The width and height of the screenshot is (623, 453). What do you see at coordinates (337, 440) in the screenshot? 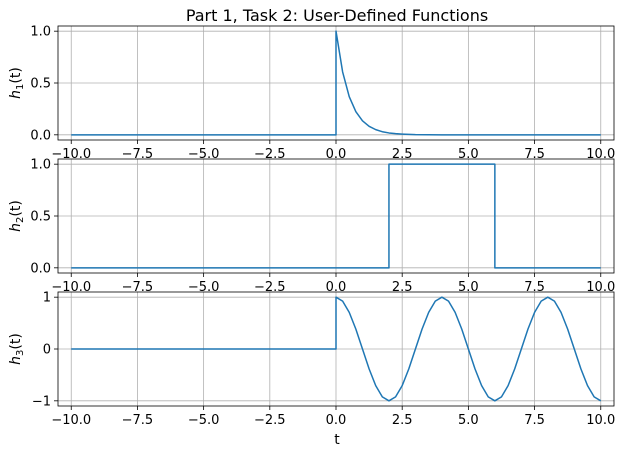
I see `x-axis-label: t` at bounding box center [337, 440].